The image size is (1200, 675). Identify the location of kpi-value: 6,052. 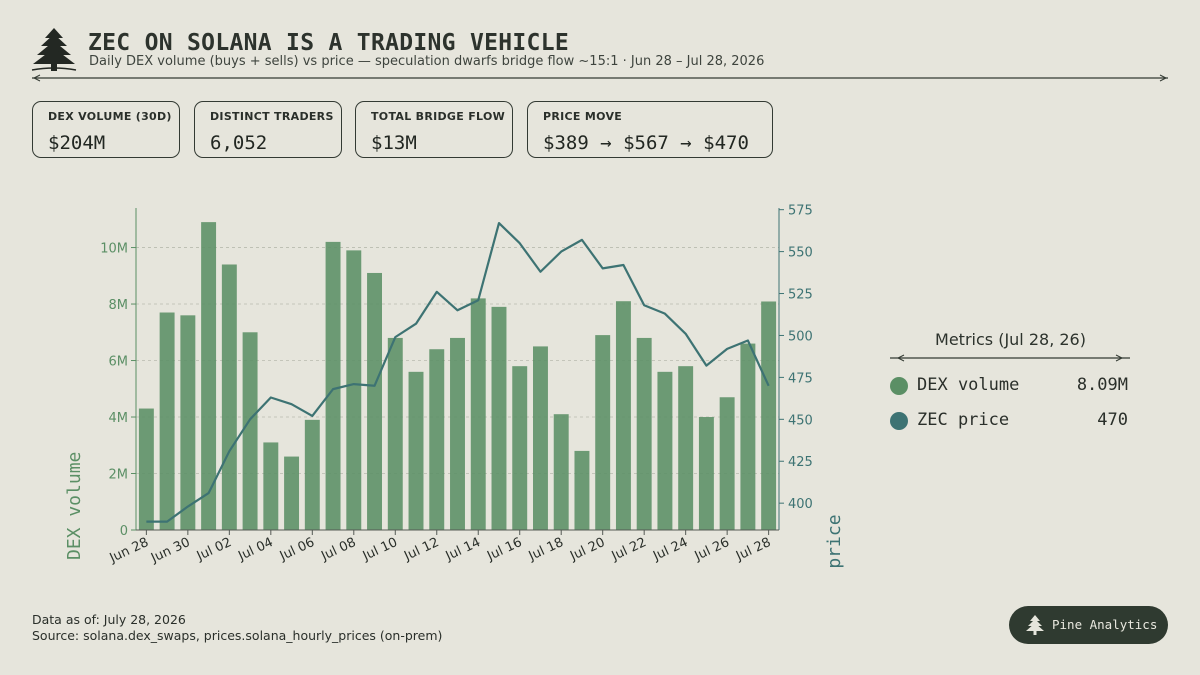
(239, 143).